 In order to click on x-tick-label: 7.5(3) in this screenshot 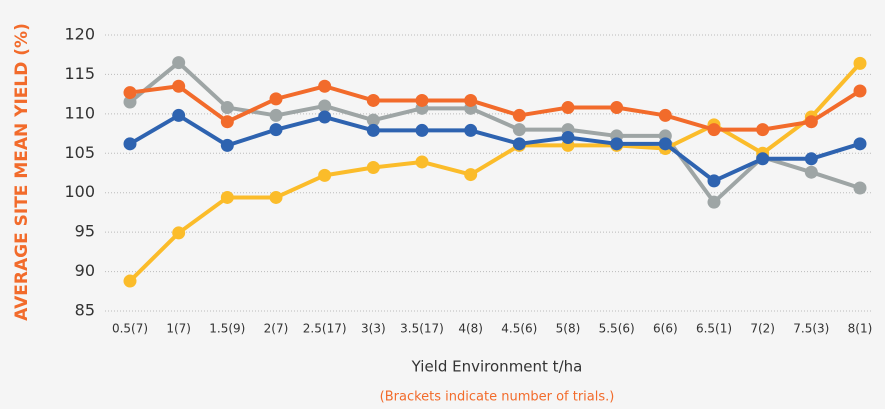, I will do `click(811, 329)`.